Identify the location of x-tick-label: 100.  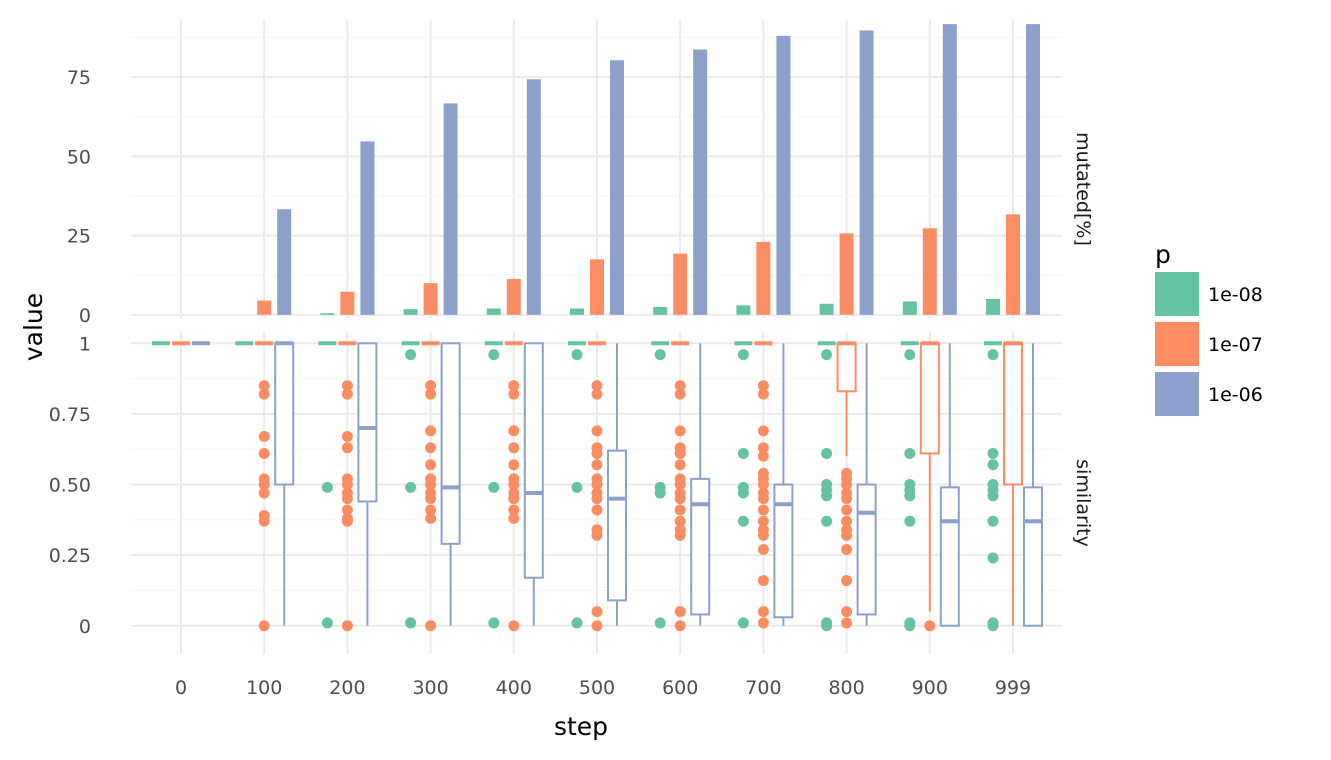
(264, 688).